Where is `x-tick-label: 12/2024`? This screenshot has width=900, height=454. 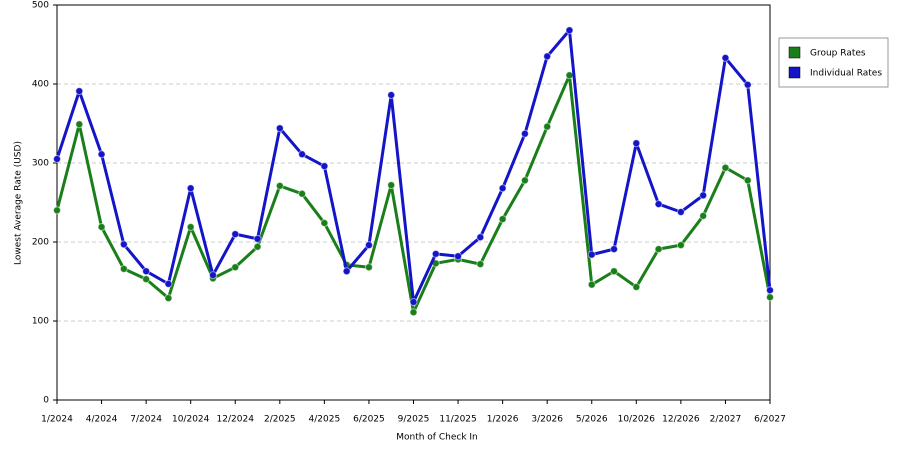 x-tick-label: 12/2024 is located at coordinates (236, 420).